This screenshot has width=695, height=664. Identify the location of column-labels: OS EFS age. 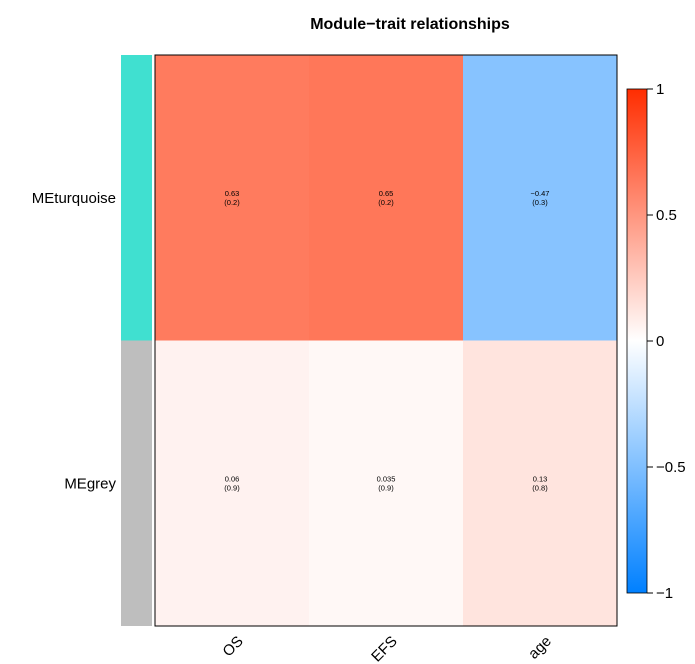
(386, 648).